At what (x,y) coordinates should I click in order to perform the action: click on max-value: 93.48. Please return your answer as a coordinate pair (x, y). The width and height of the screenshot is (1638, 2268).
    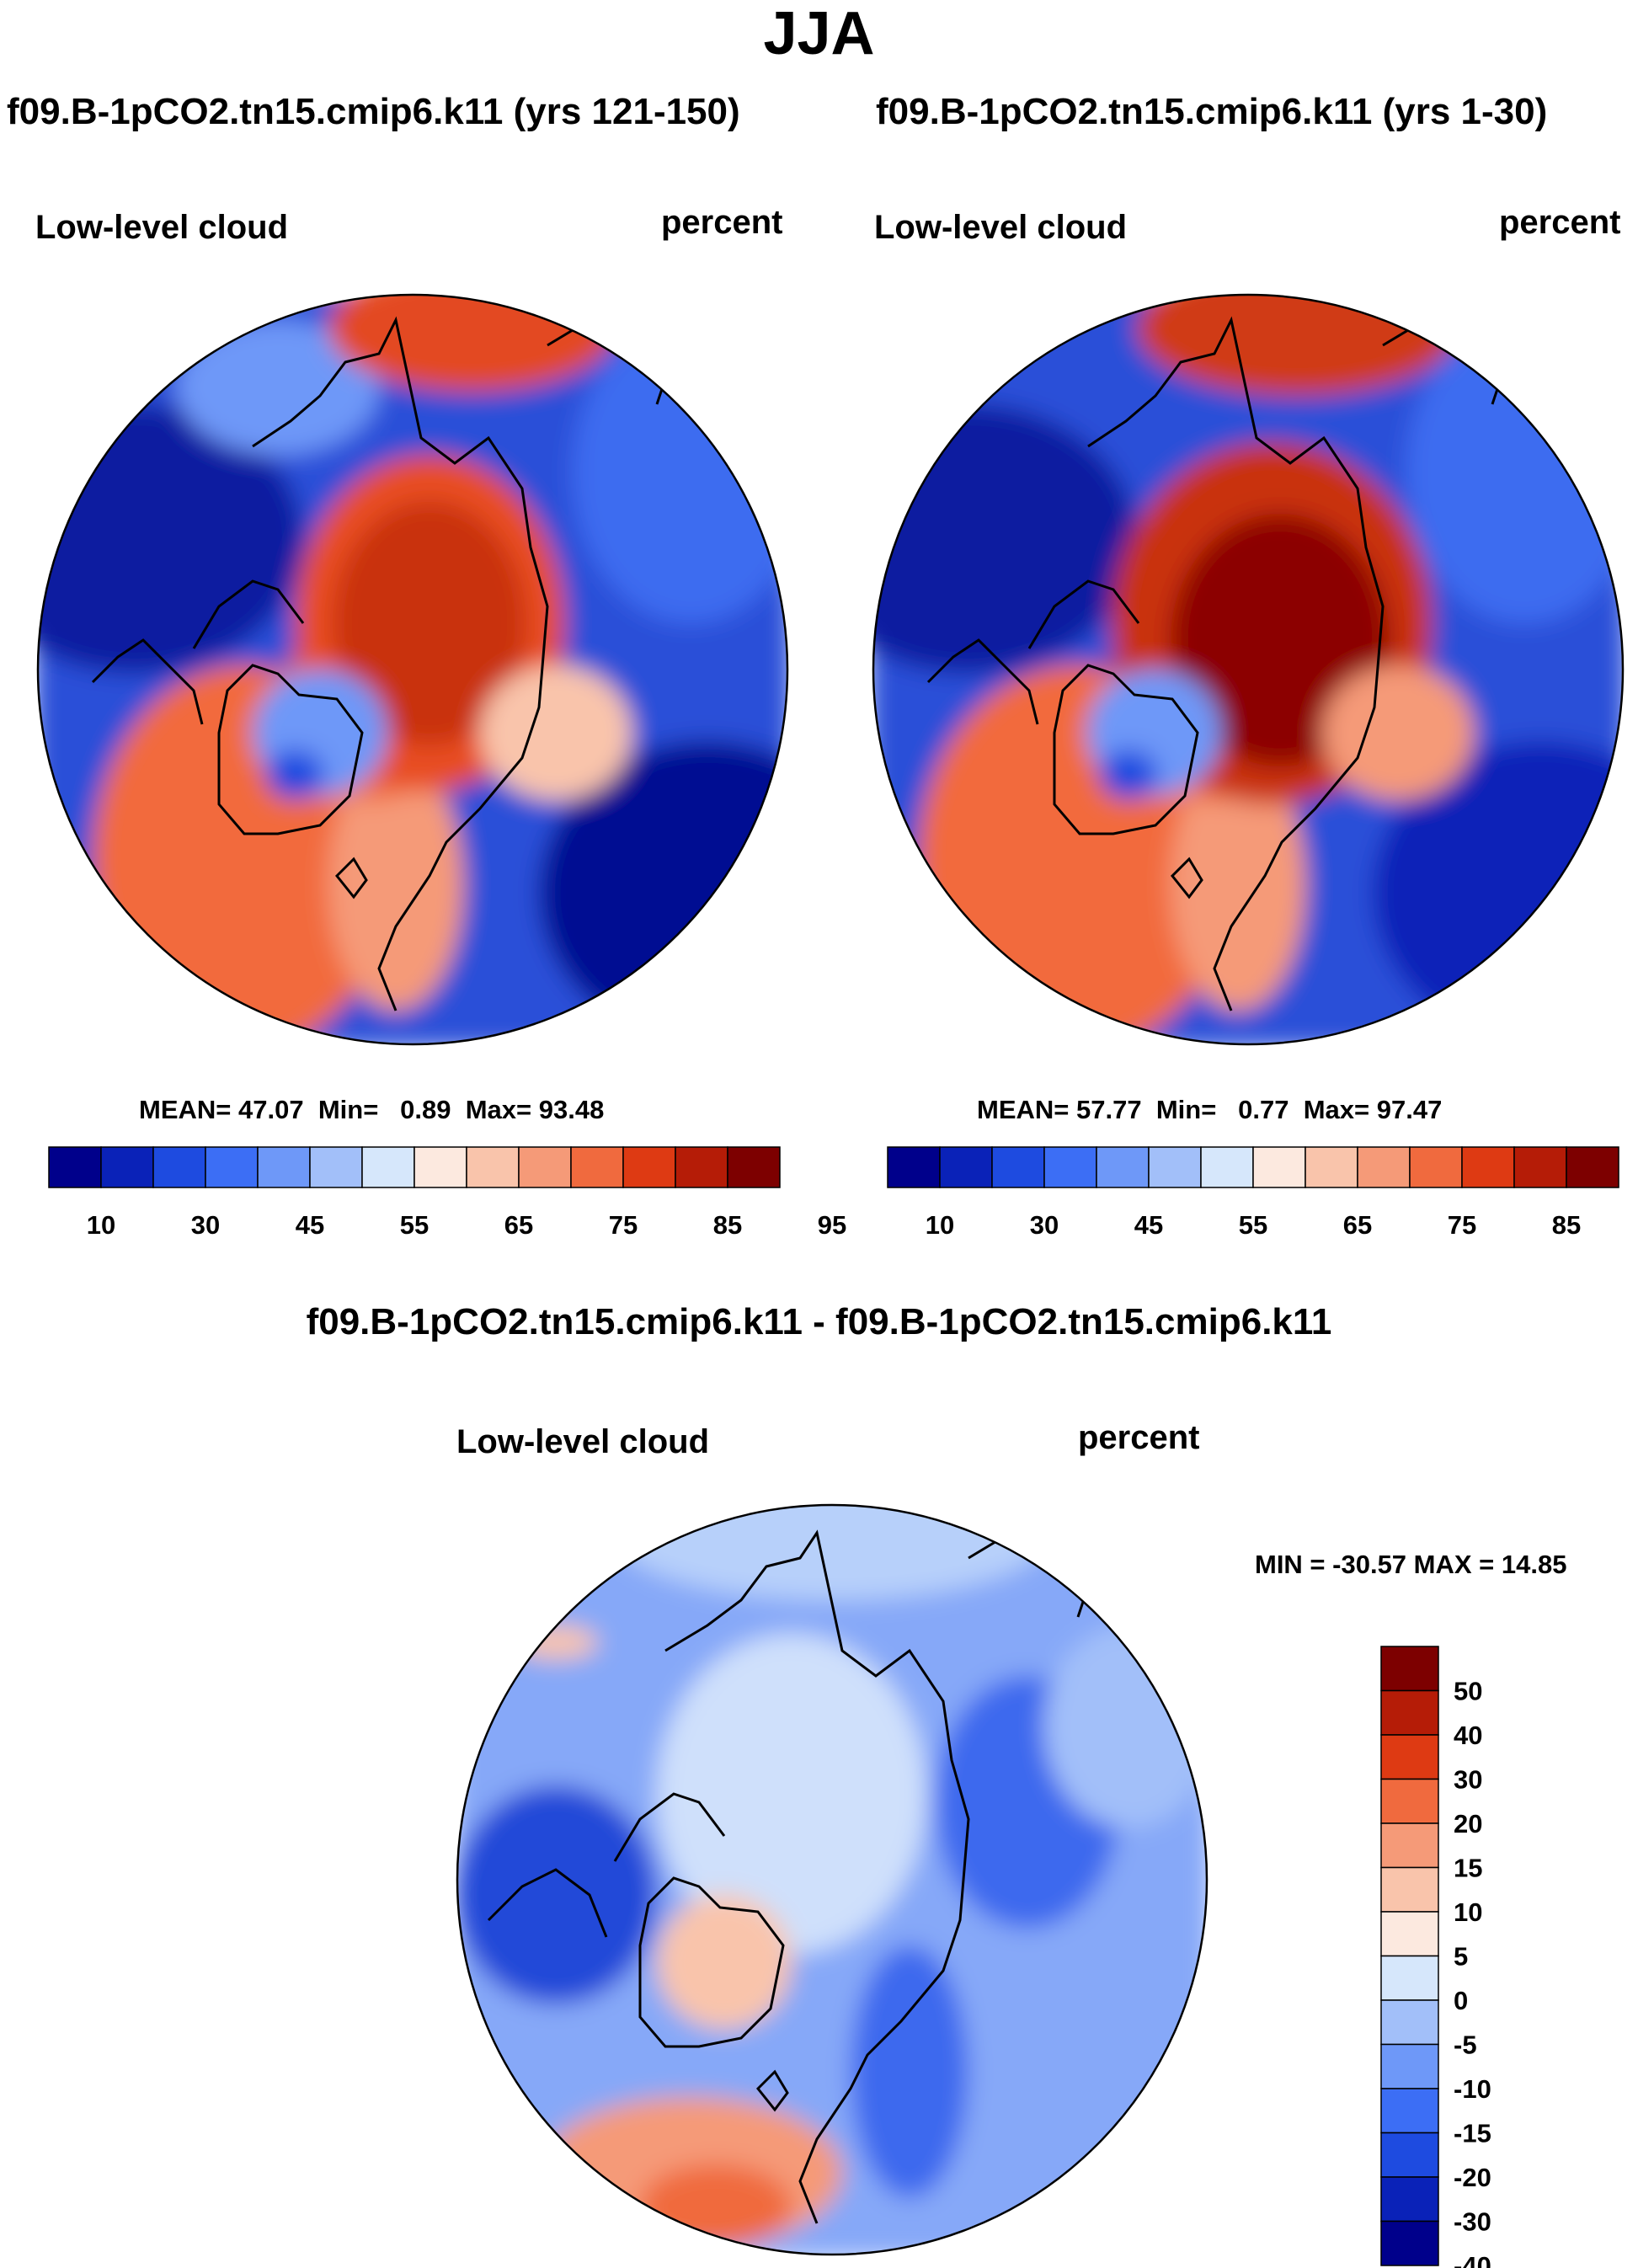
    Looking at the image, I should click on (571, 1109).